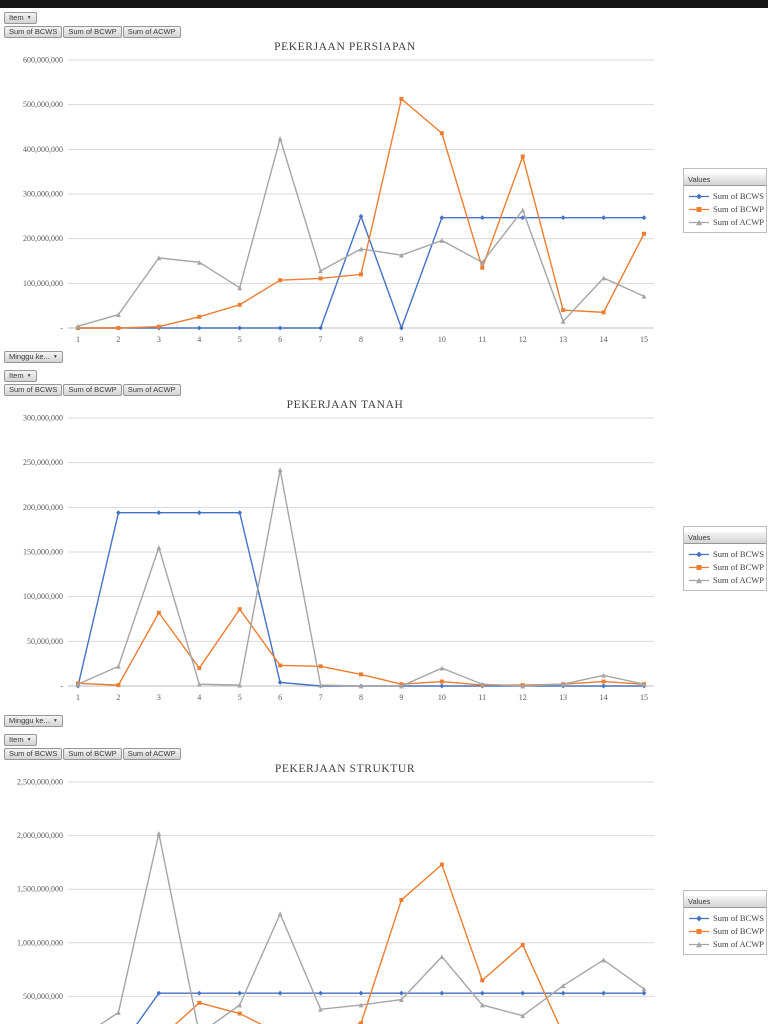  Describe the element at coordinates (604, 339) in the screenshot. I see `svg-text: 14` at that location.